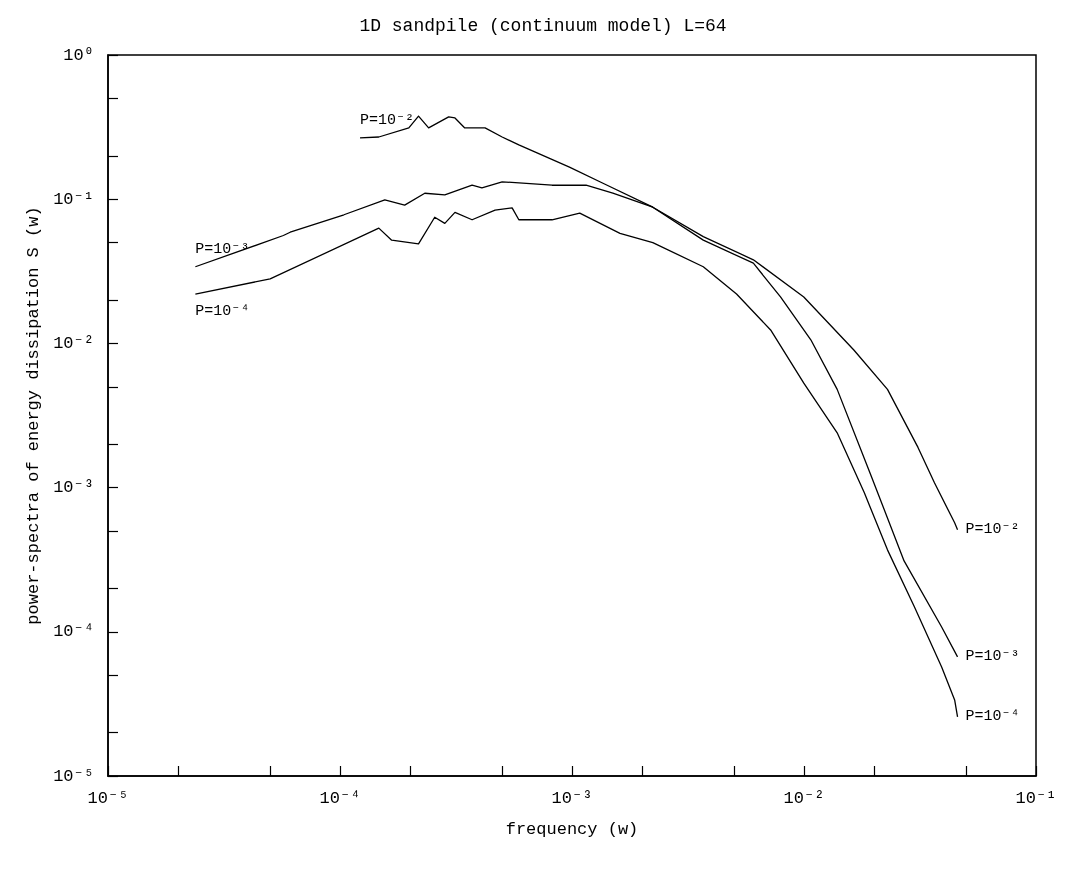  What do you see at coordinates (73, 776) in the screenshot?
I see `y-tick-label: 10⁻⁵` at bounding box center [73, 776].